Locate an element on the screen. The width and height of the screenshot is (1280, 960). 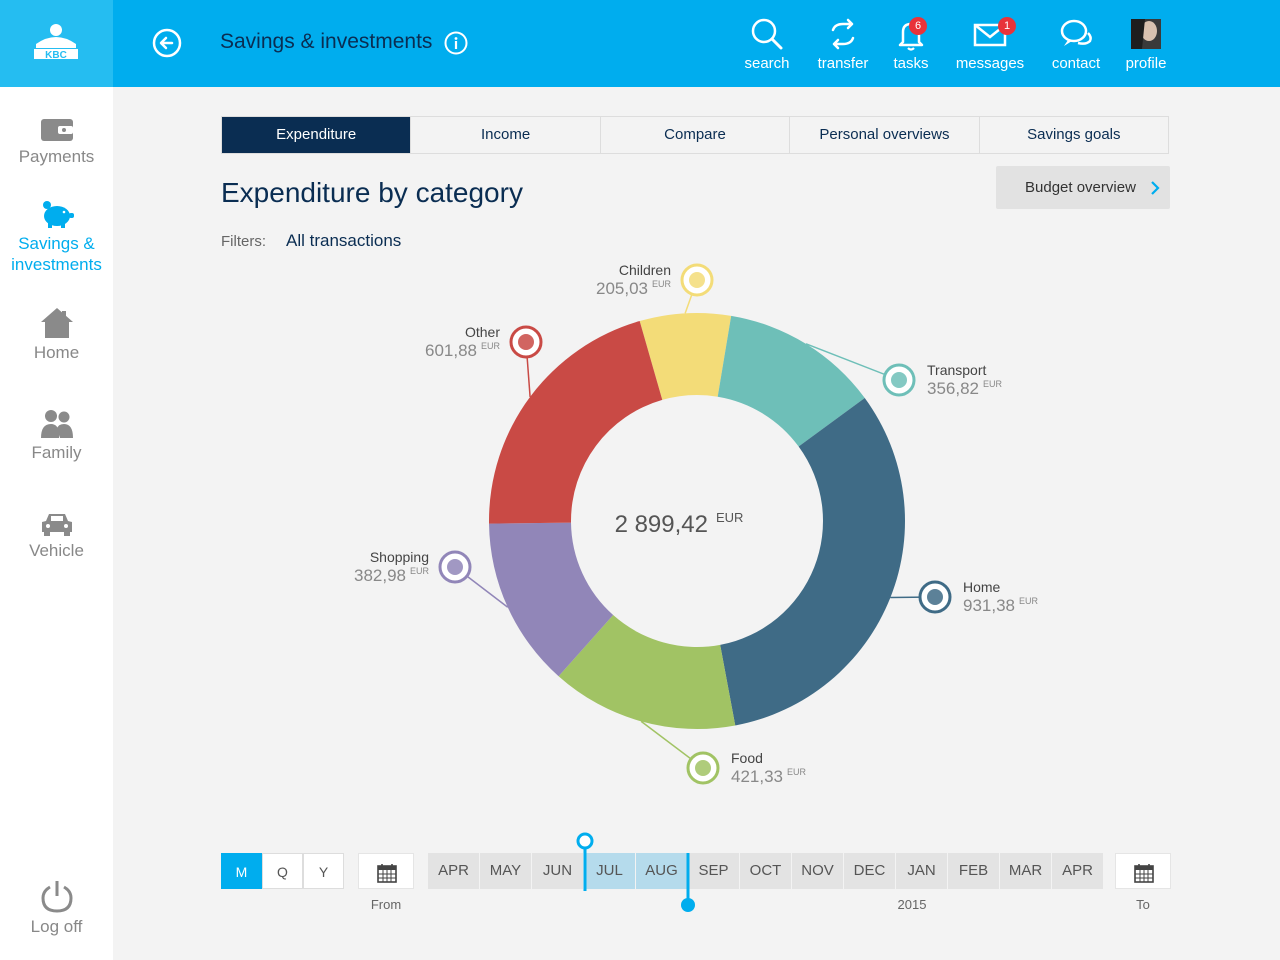
month-oct-6: OCT is located at coordinates (765, 871).